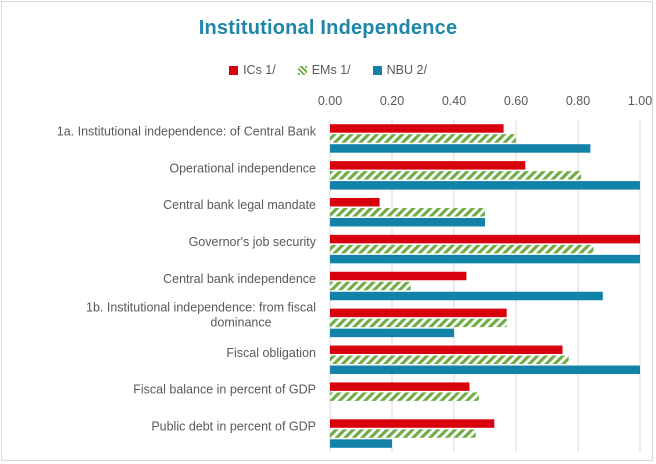 This screenshot has height=464, width=656. What do you see at coordinates (406, 70) in the screenshot?
I see `legend-label-nbu: NBU 2/` at bounding box center [406, 70].